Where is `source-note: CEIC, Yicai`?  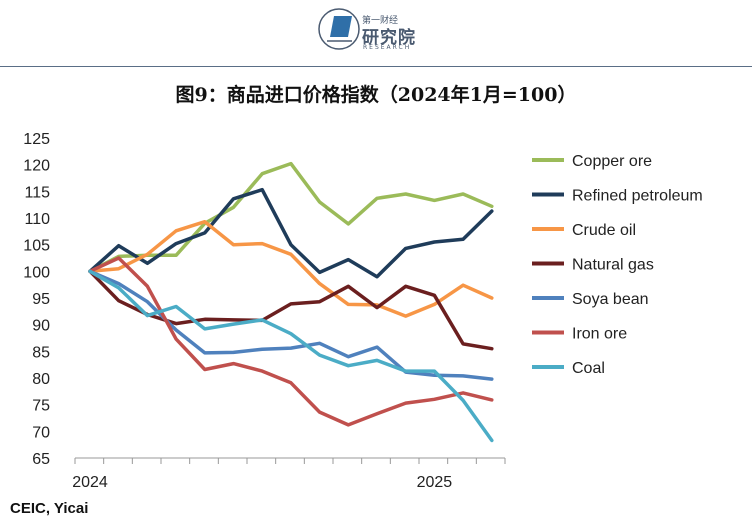
source-note: CEIC, Yicai is located at coordinates (49, 508).